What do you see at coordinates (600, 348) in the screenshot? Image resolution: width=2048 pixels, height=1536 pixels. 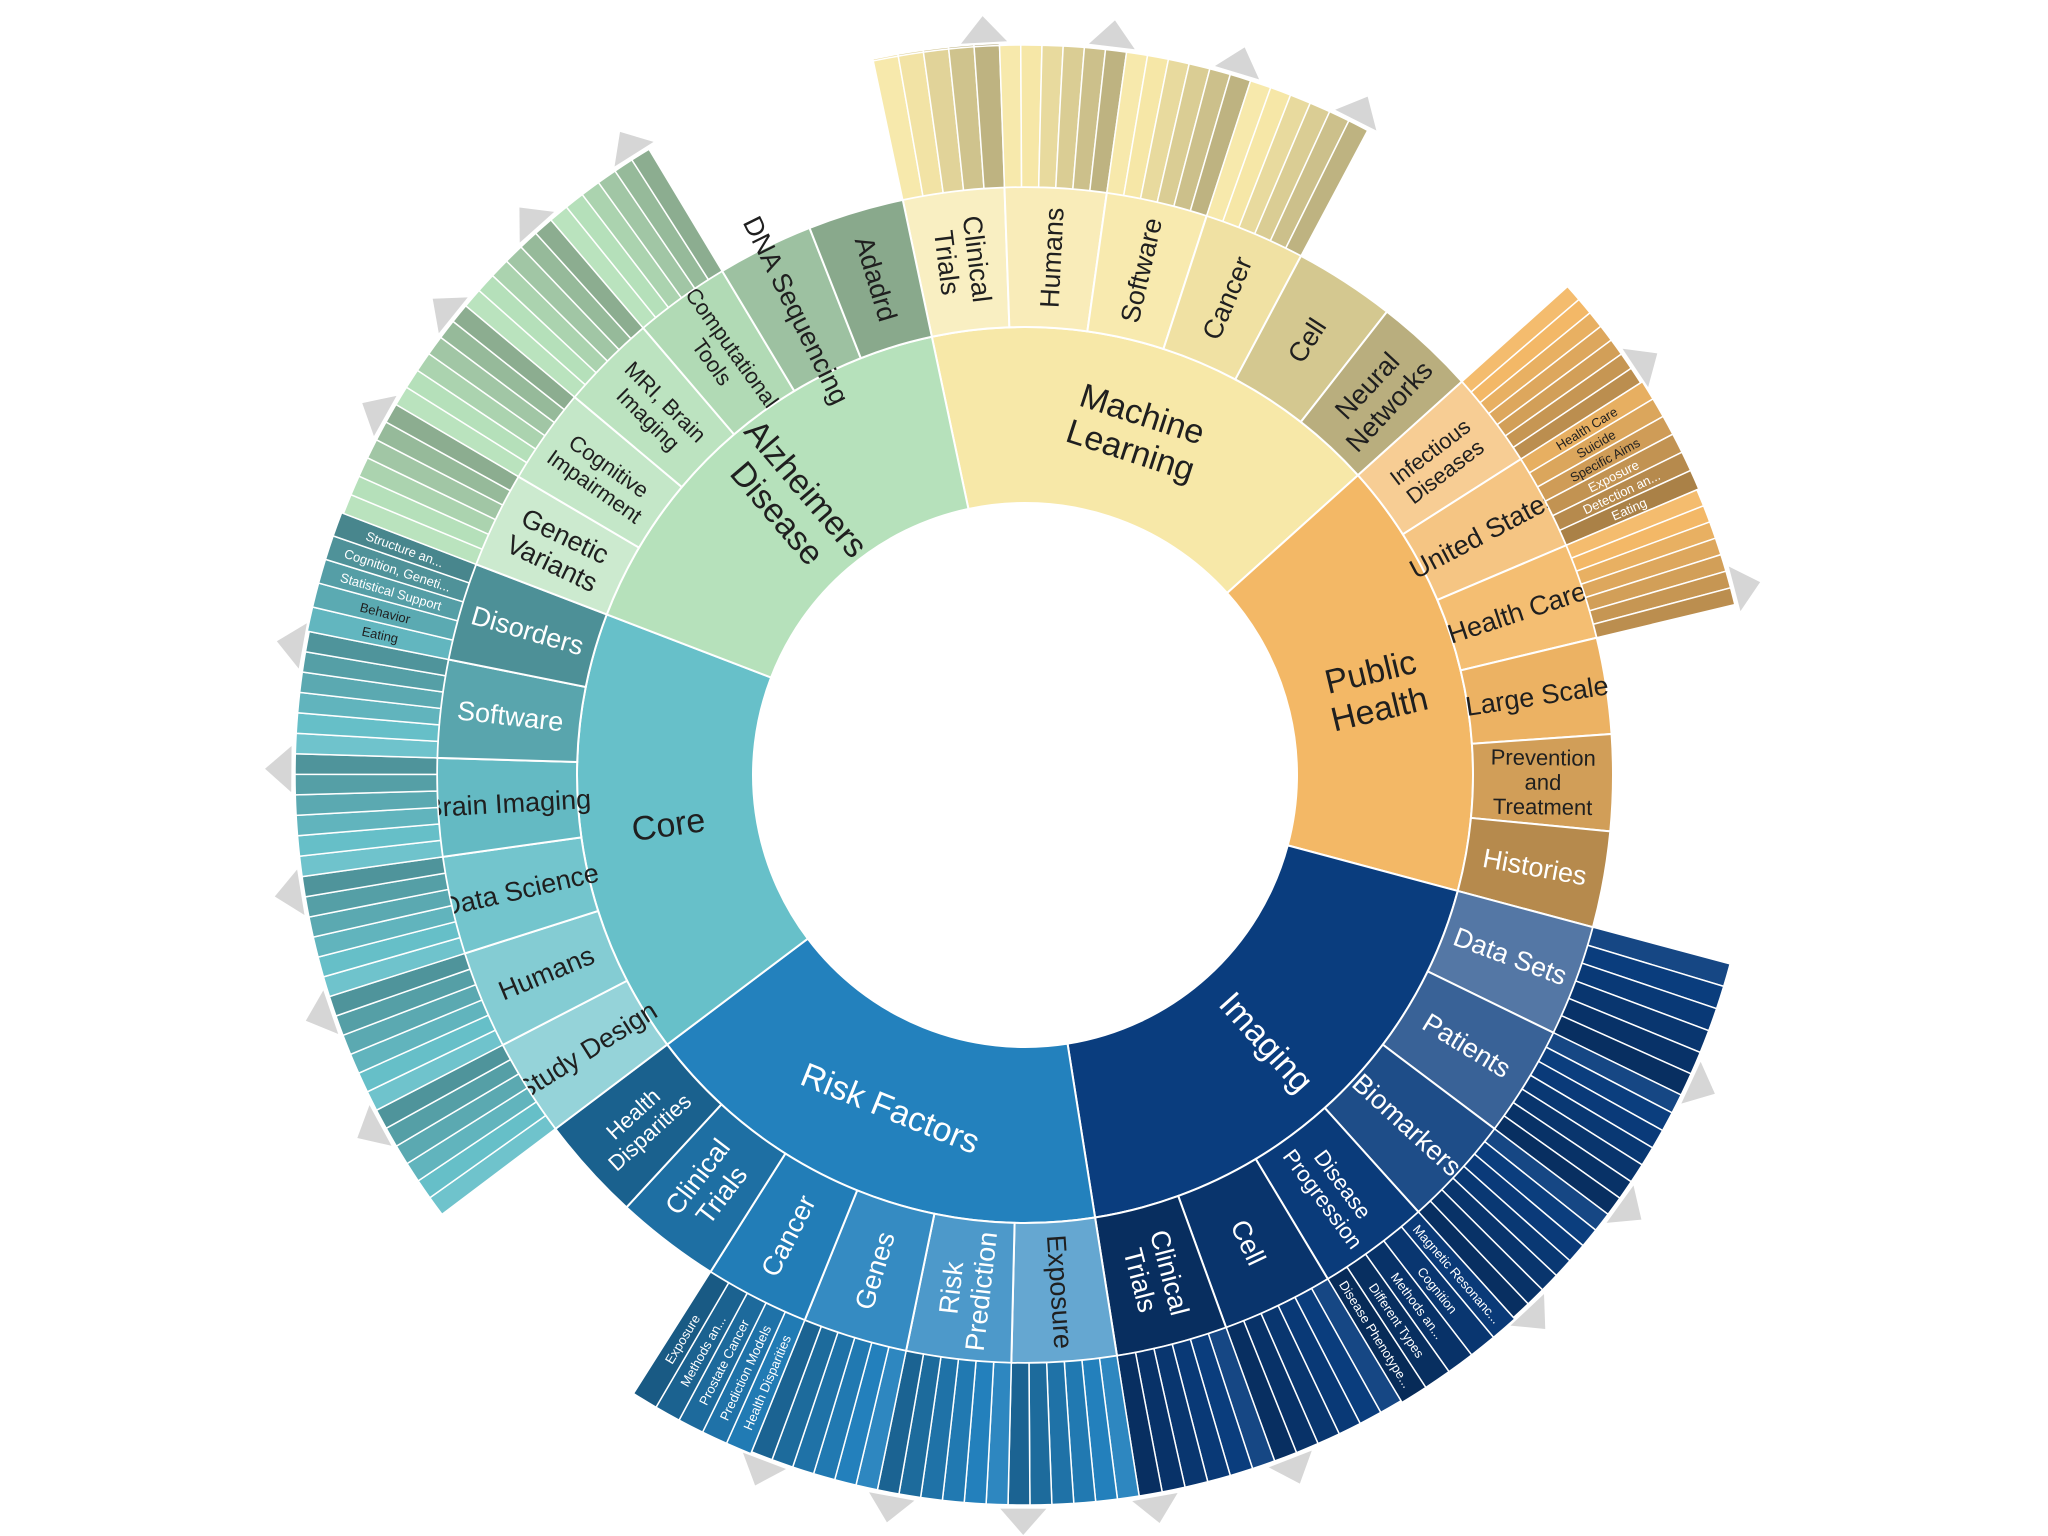 I see `subtopic-mri-brain-imaging: MRI, BrainImaging` at bounding box center [600, 348].